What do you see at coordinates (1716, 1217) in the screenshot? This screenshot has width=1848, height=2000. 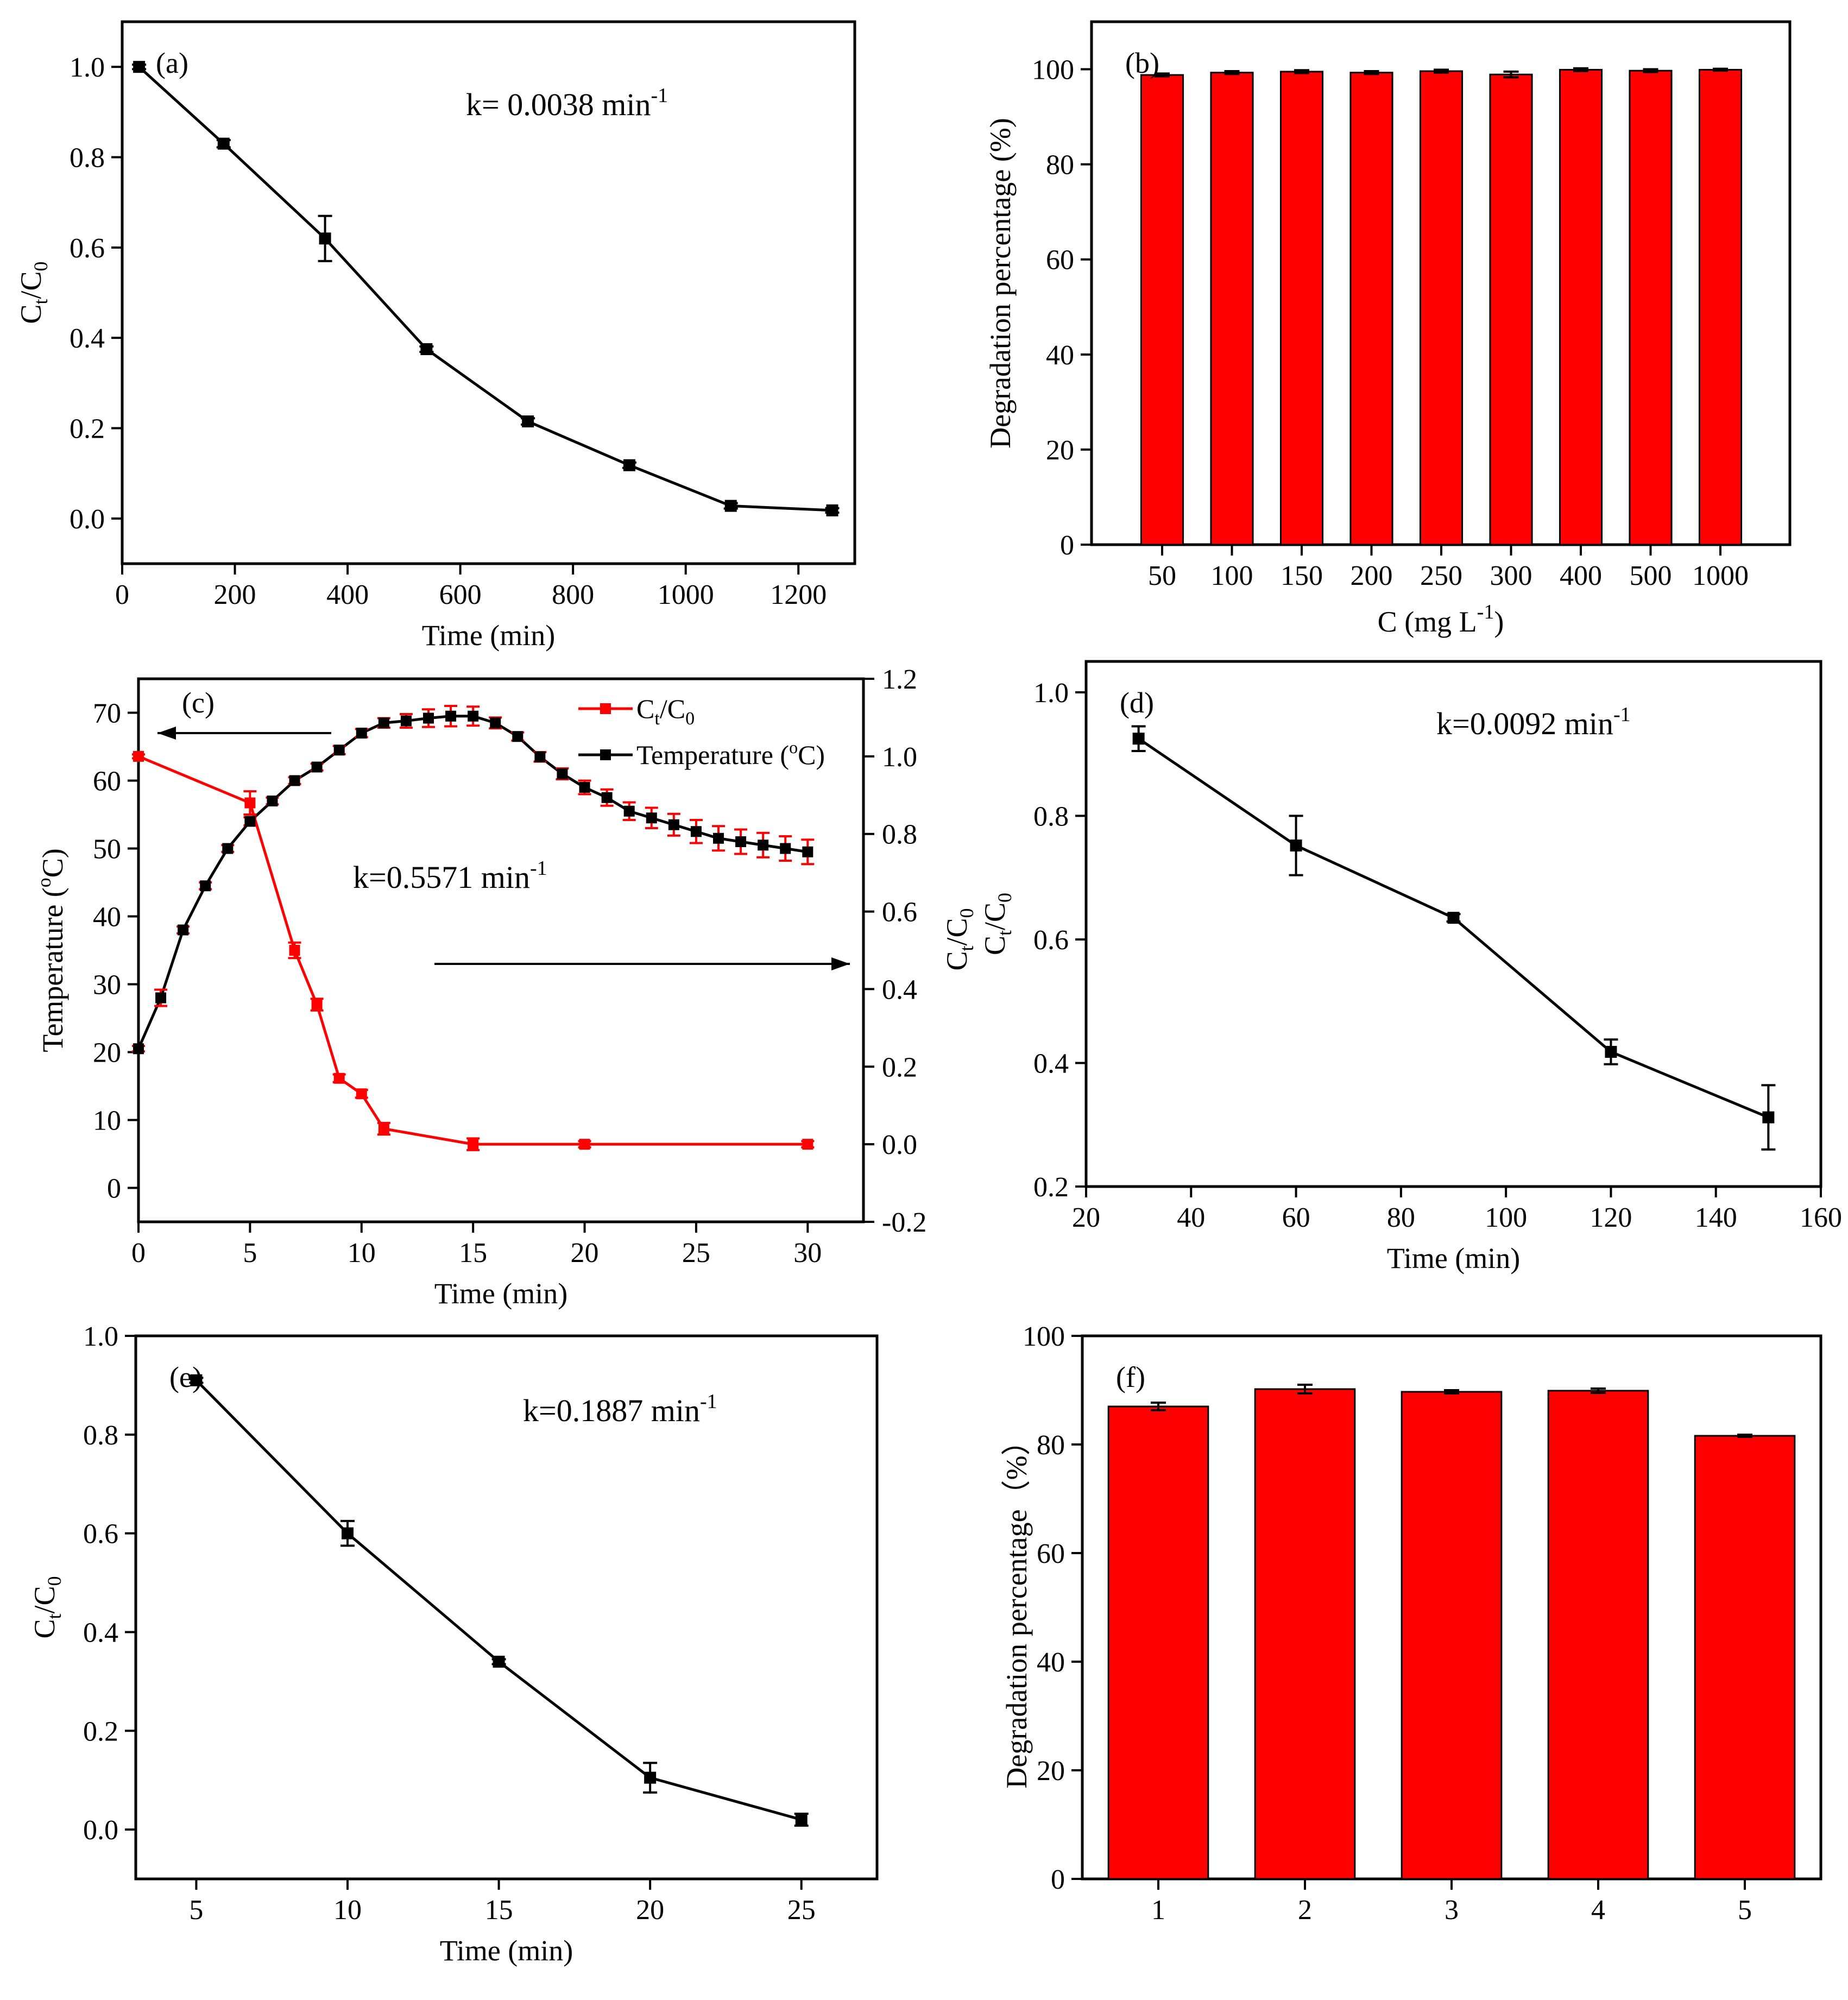 I see `x-tick-label: 140` at bounding box center [1716, 1217].